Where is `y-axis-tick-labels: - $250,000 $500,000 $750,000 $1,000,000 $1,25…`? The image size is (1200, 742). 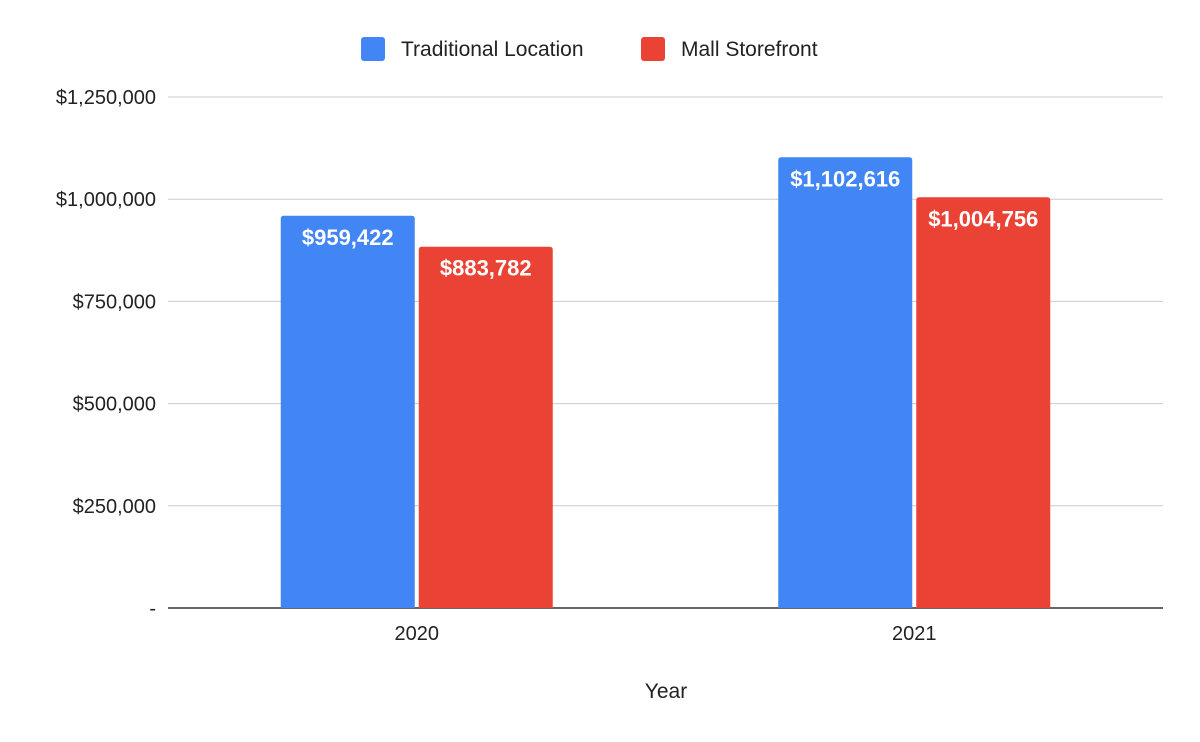
y-axis-tick-labels: - $250,000 $500,000 $750,000 $1,000,000 $1,25… is located at coordinates (106, 353).